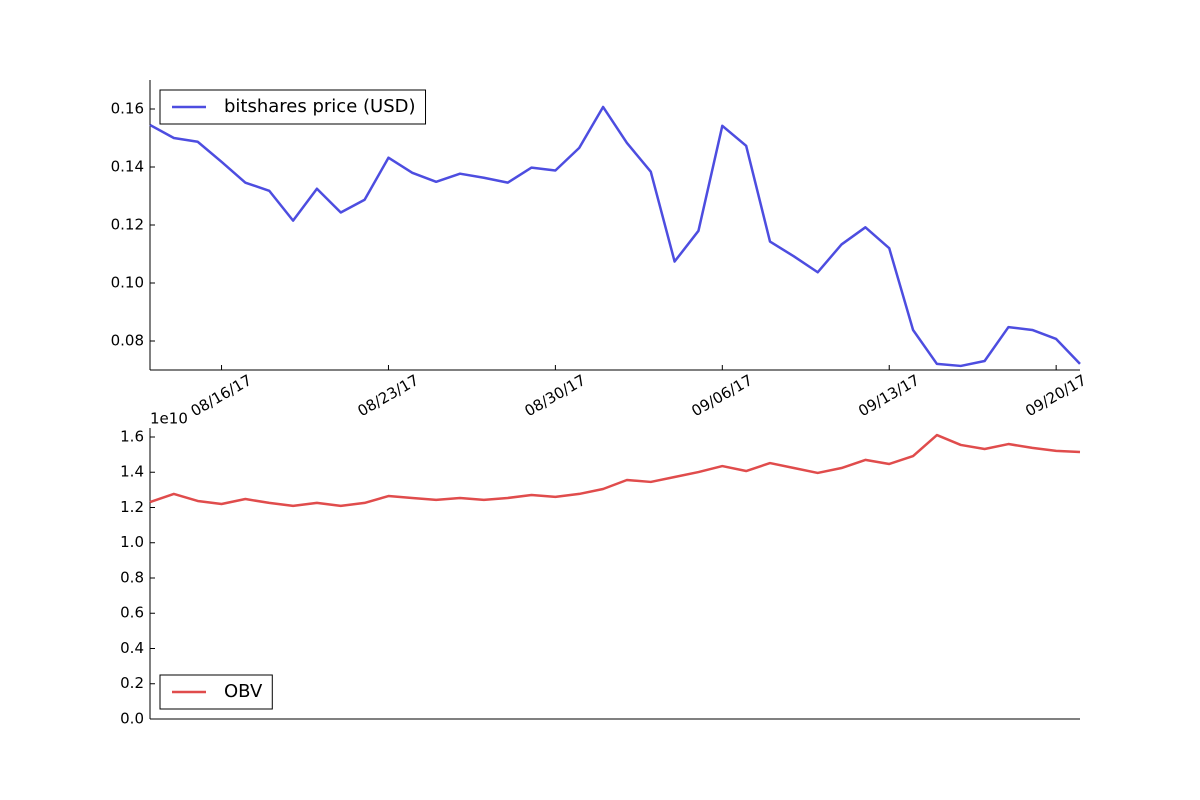 The image size is (1200, 800). What do you see at coordinates (127, 225) in the screenshot?
I see `y-tick-label: 0.12` at bounding box center [127, 225].